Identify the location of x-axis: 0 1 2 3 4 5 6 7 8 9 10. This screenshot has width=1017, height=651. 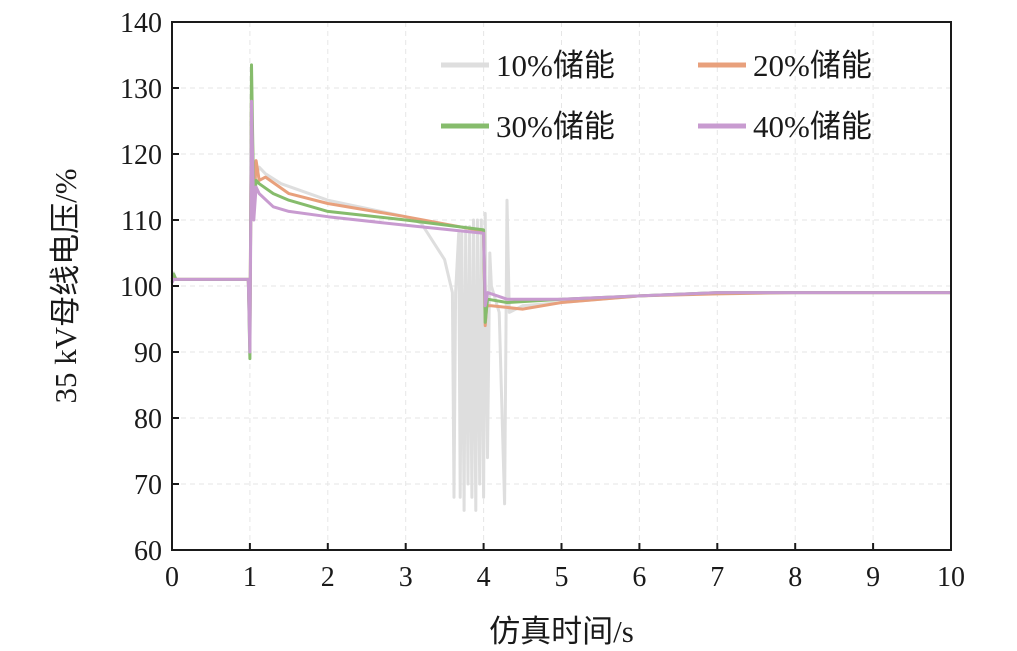
(565, 568).